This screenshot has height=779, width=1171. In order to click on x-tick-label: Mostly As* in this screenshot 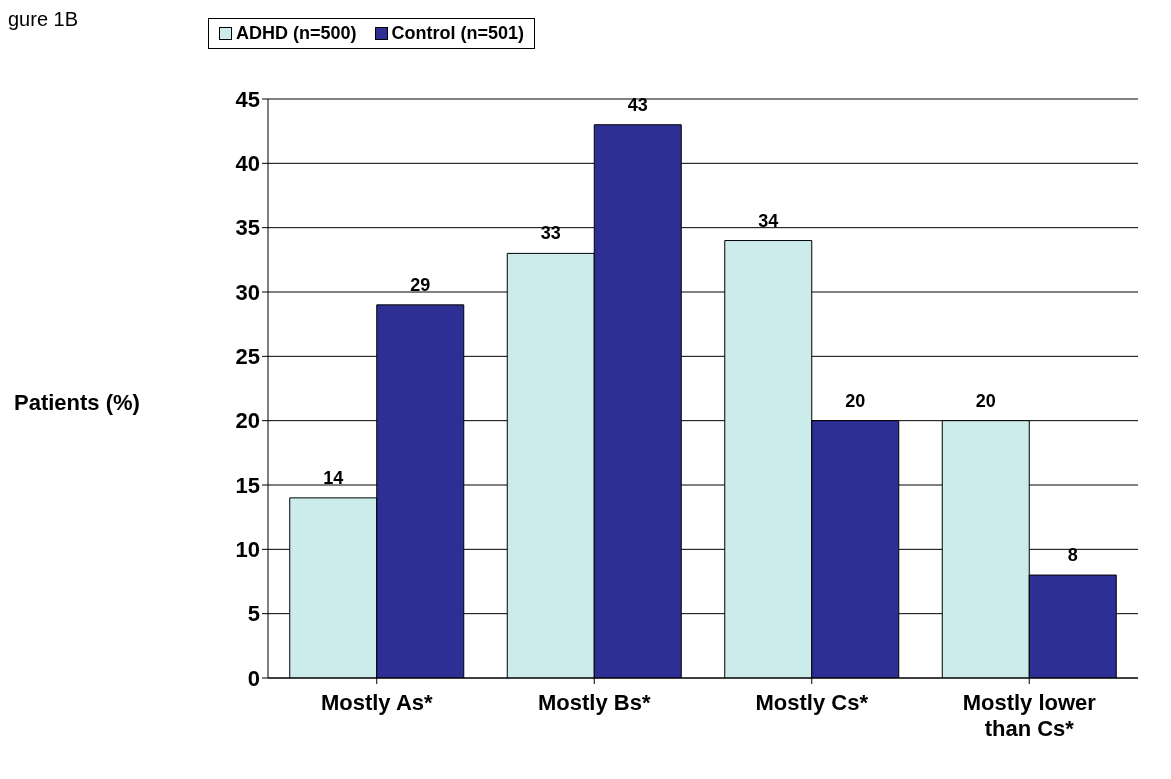, I will do `click(377, 702)`.